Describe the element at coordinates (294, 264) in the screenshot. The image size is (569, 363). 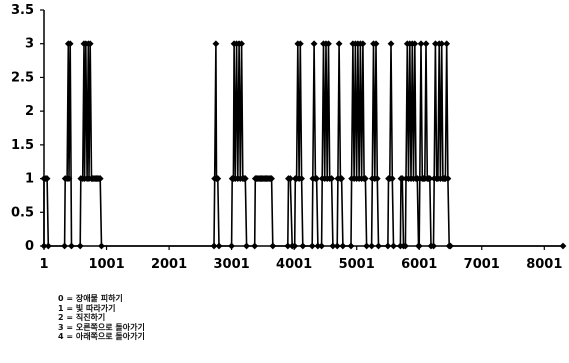
I see `x-tick-label: 4001` at that location.